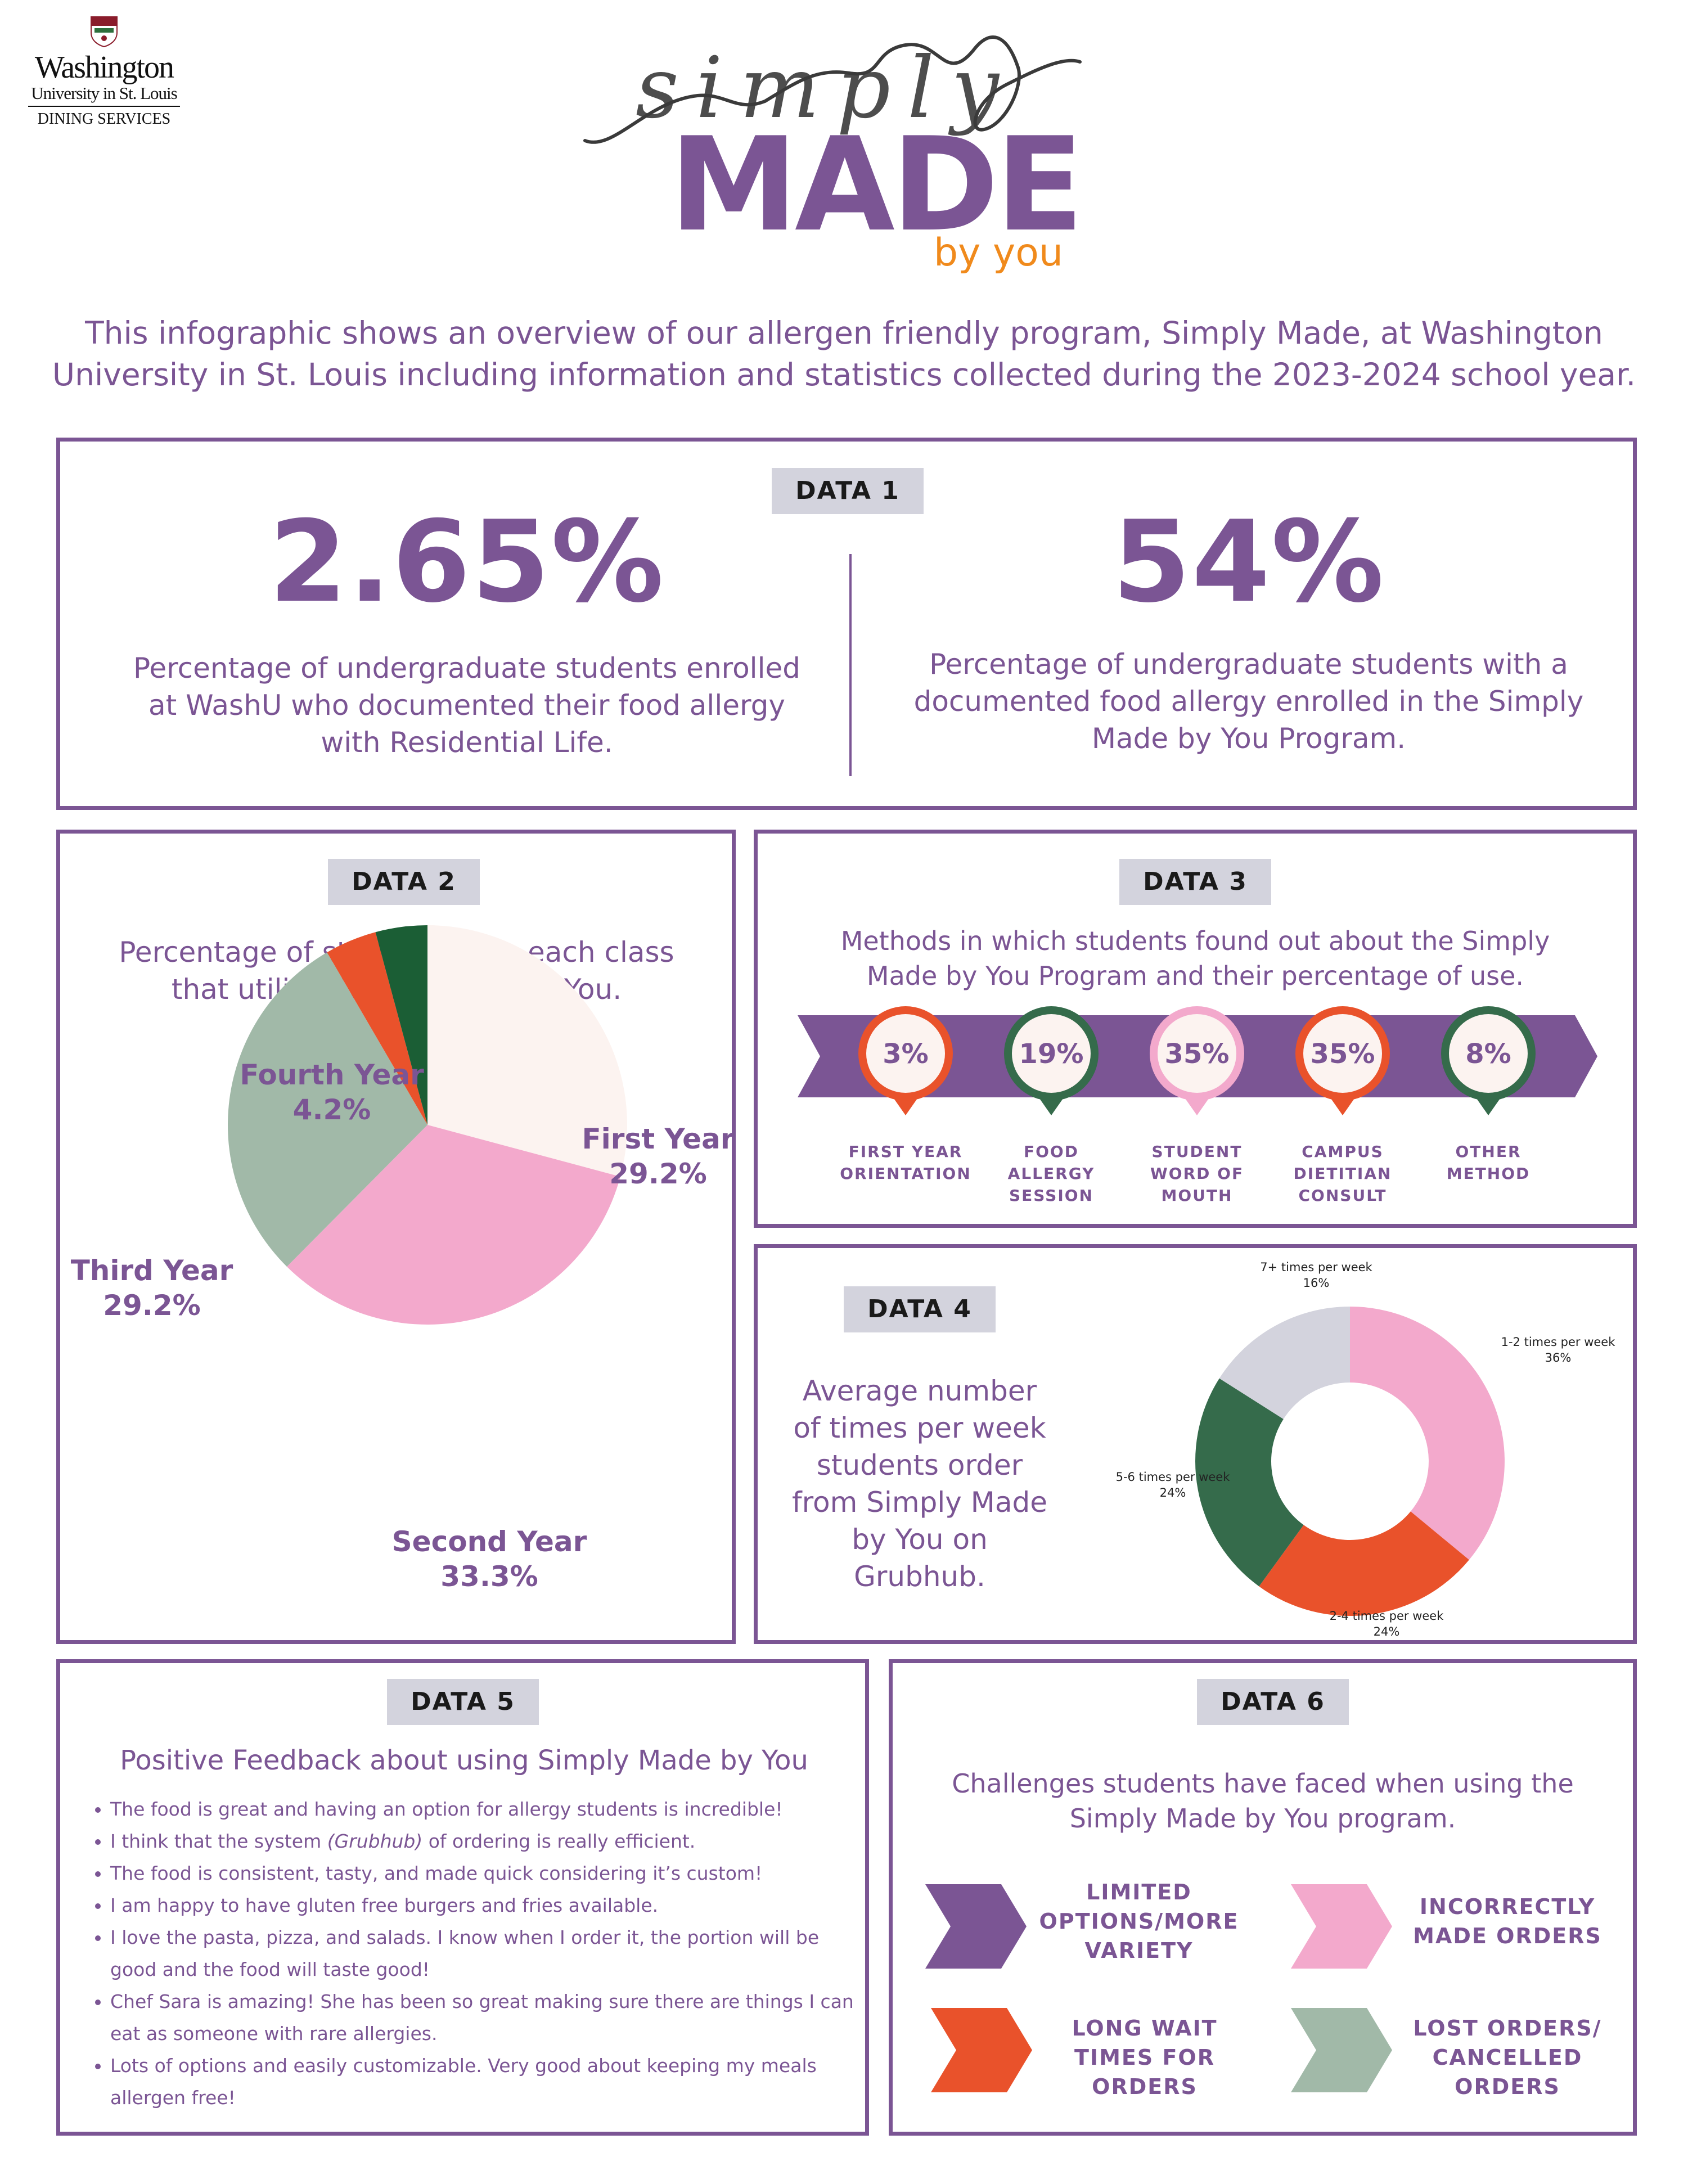 Image resolution: width=1688 pixels, height=2184 pixels. I want to click on challenge-long-wait: LONG WAIT TIMES FOR ORDERS, so click(1145, 2057).